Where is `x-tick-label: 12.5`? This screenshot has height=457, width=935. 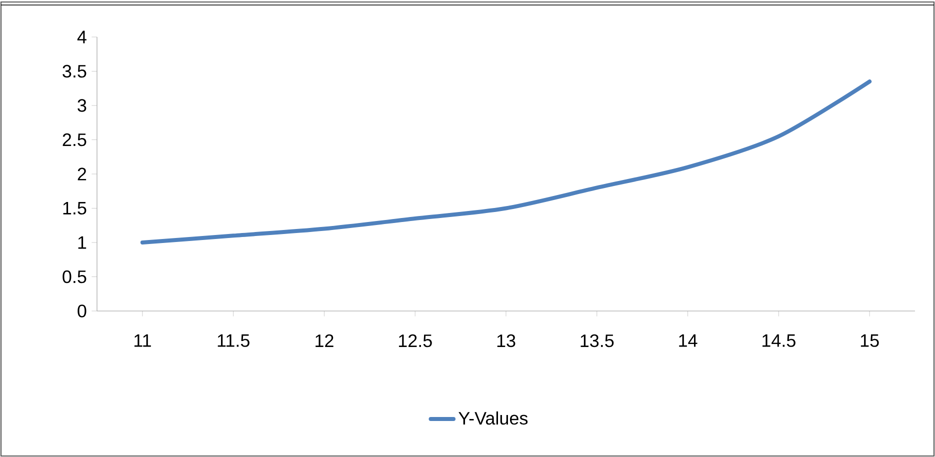 x-tick-label: 12.5 is located at coordinates (415, 341).